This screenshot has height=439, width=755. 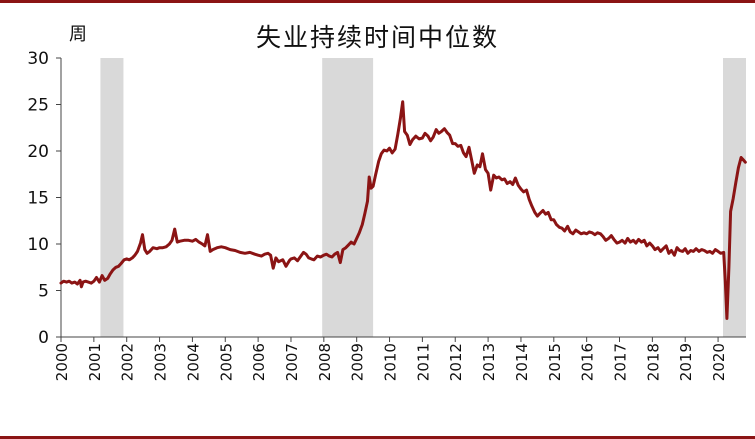 I want to click on x-tick-label: 2019, so click(x=686, y=362).